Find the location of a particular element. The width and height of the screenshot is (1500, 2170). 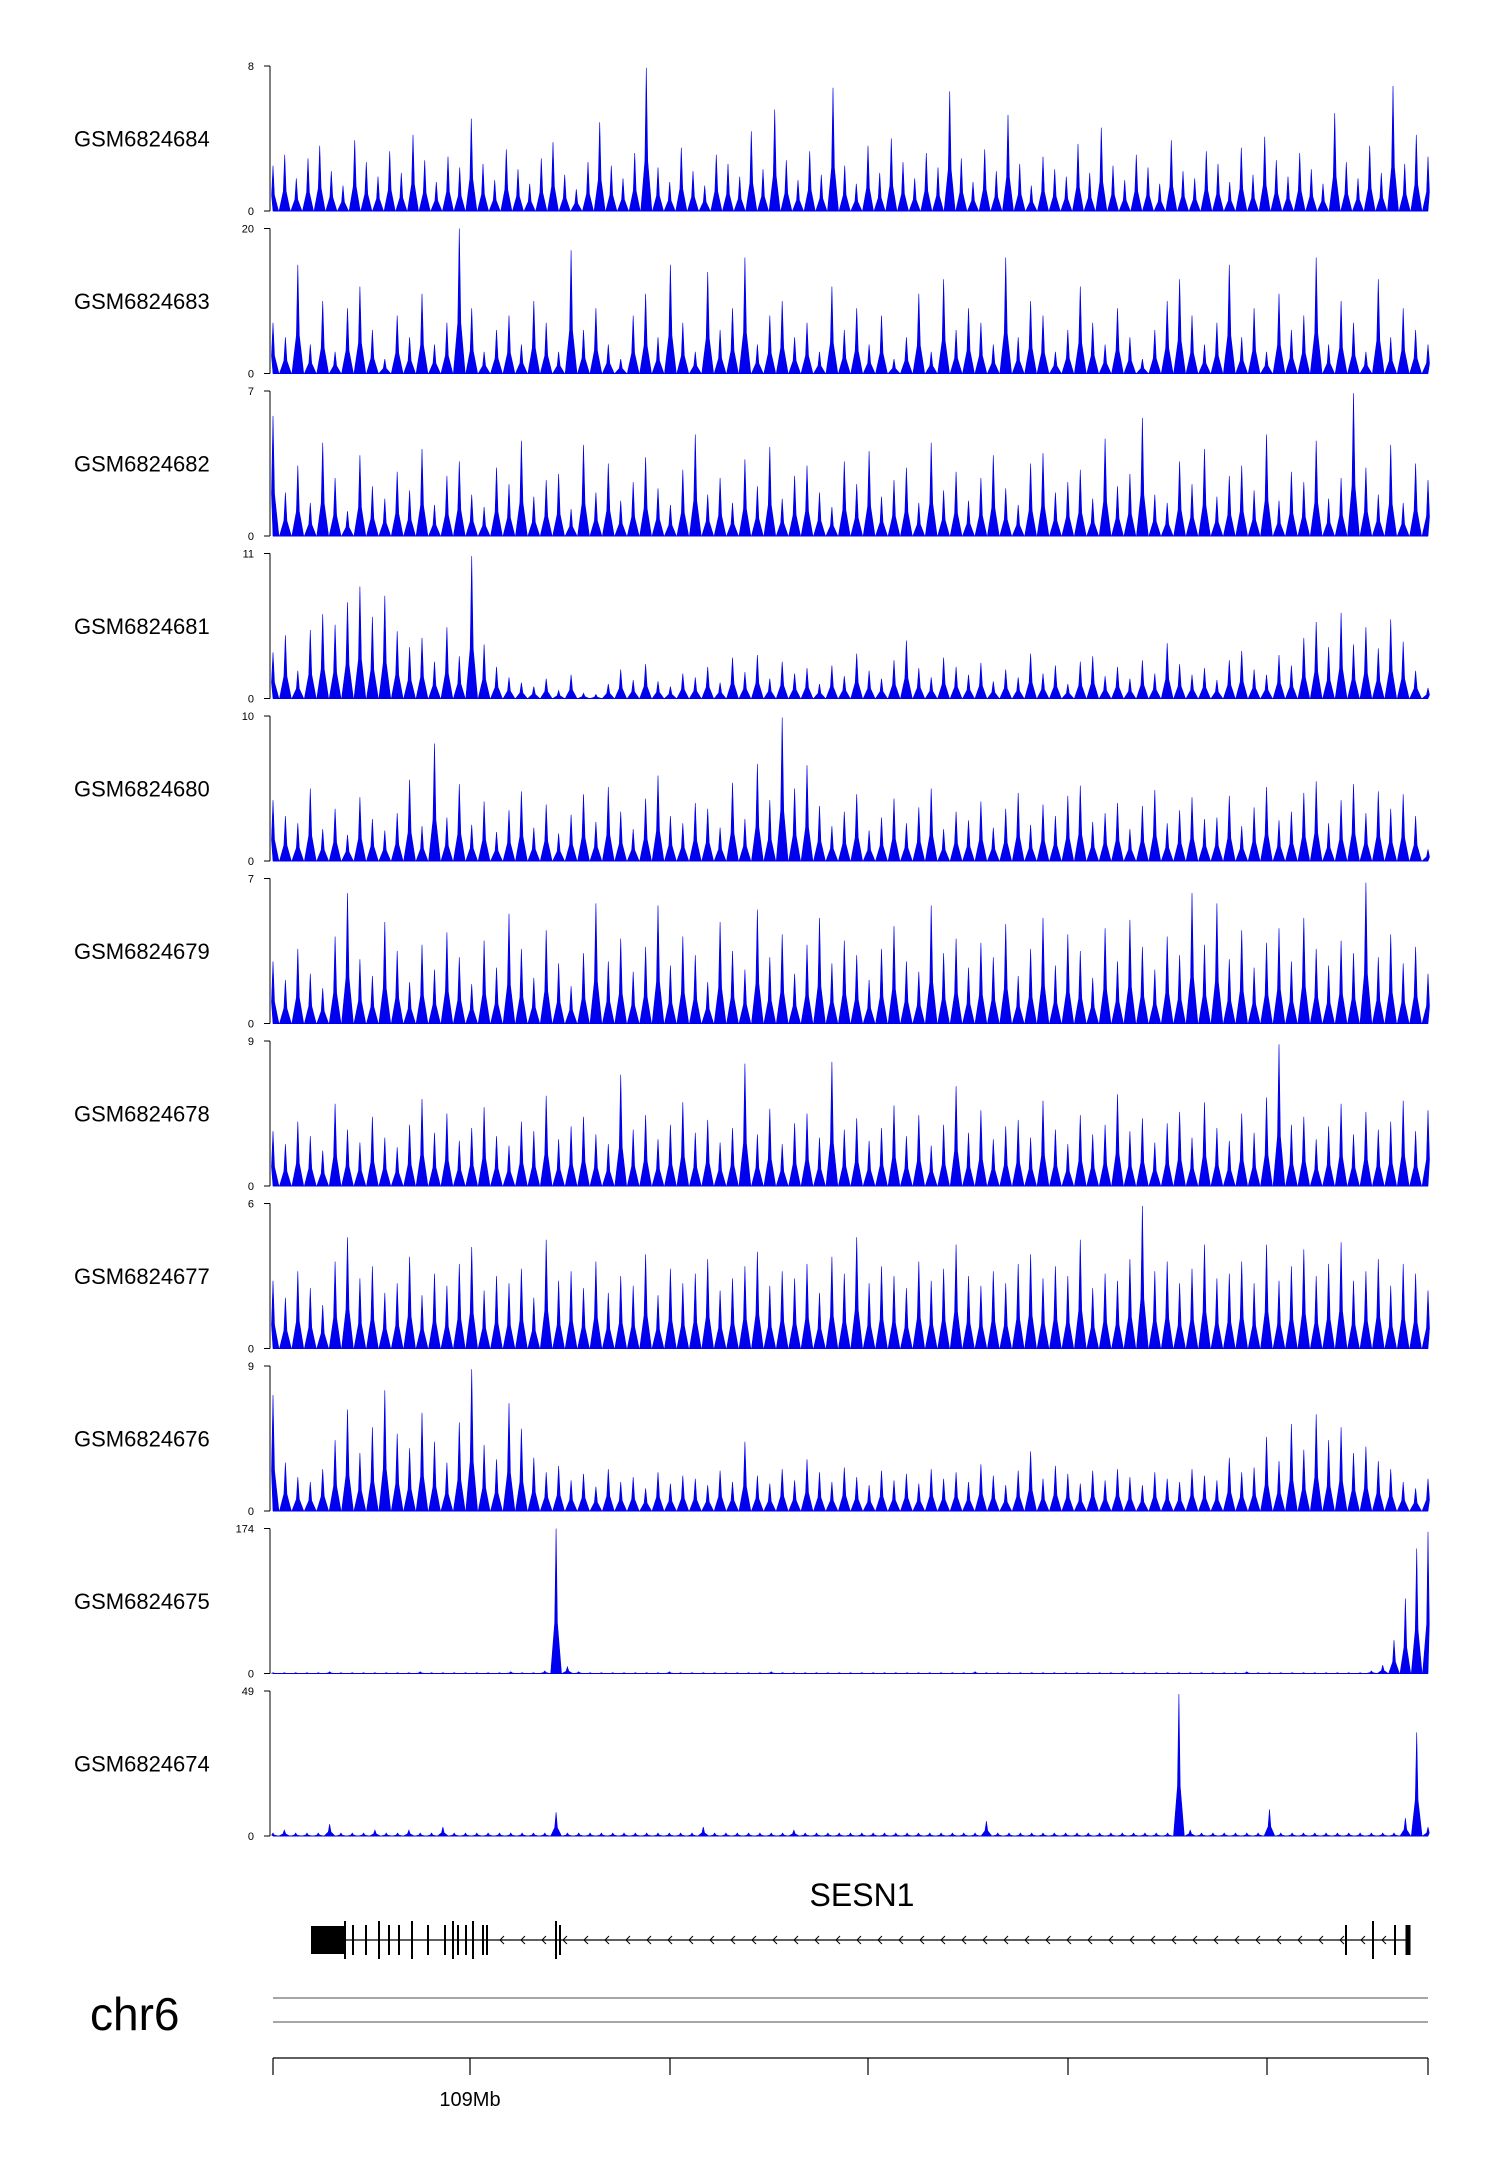

y-tick-label-max: 10 is located at coordinates (248, 717).